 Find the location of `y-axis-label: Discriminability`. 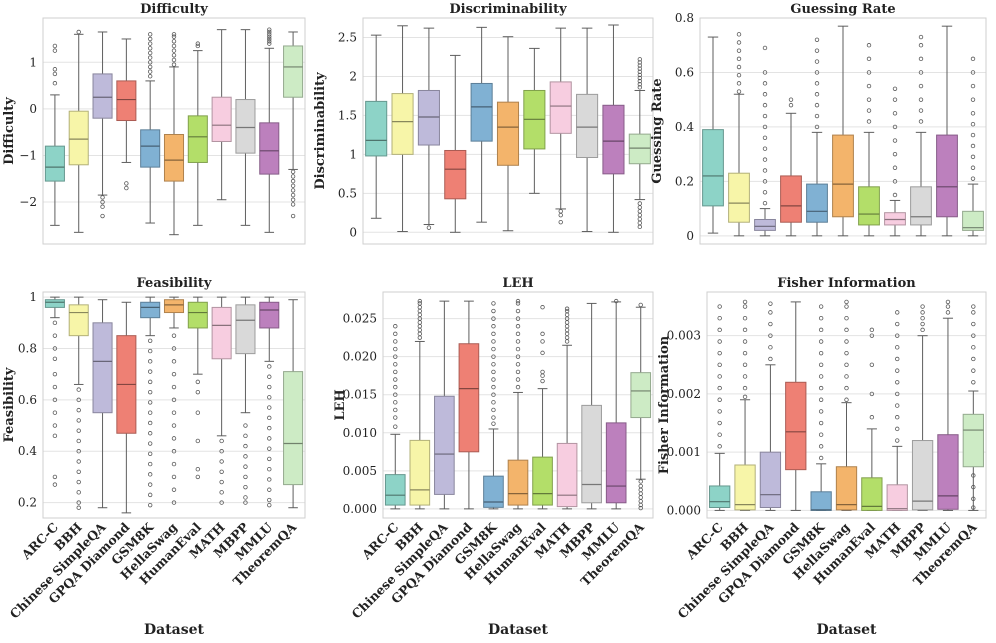

y-axis-label: Discriminability is located at coordinates (320, 131).